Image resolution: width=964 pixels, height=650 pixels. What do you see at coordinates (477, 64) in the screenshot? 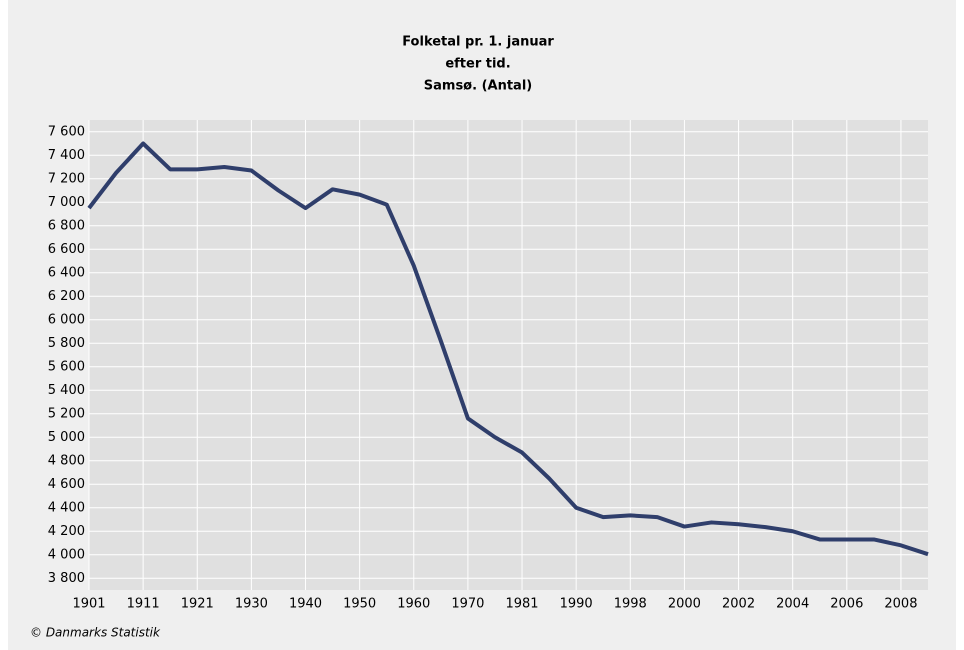
I see `chart-title: efter tid.` at bounding box center [477, 64].